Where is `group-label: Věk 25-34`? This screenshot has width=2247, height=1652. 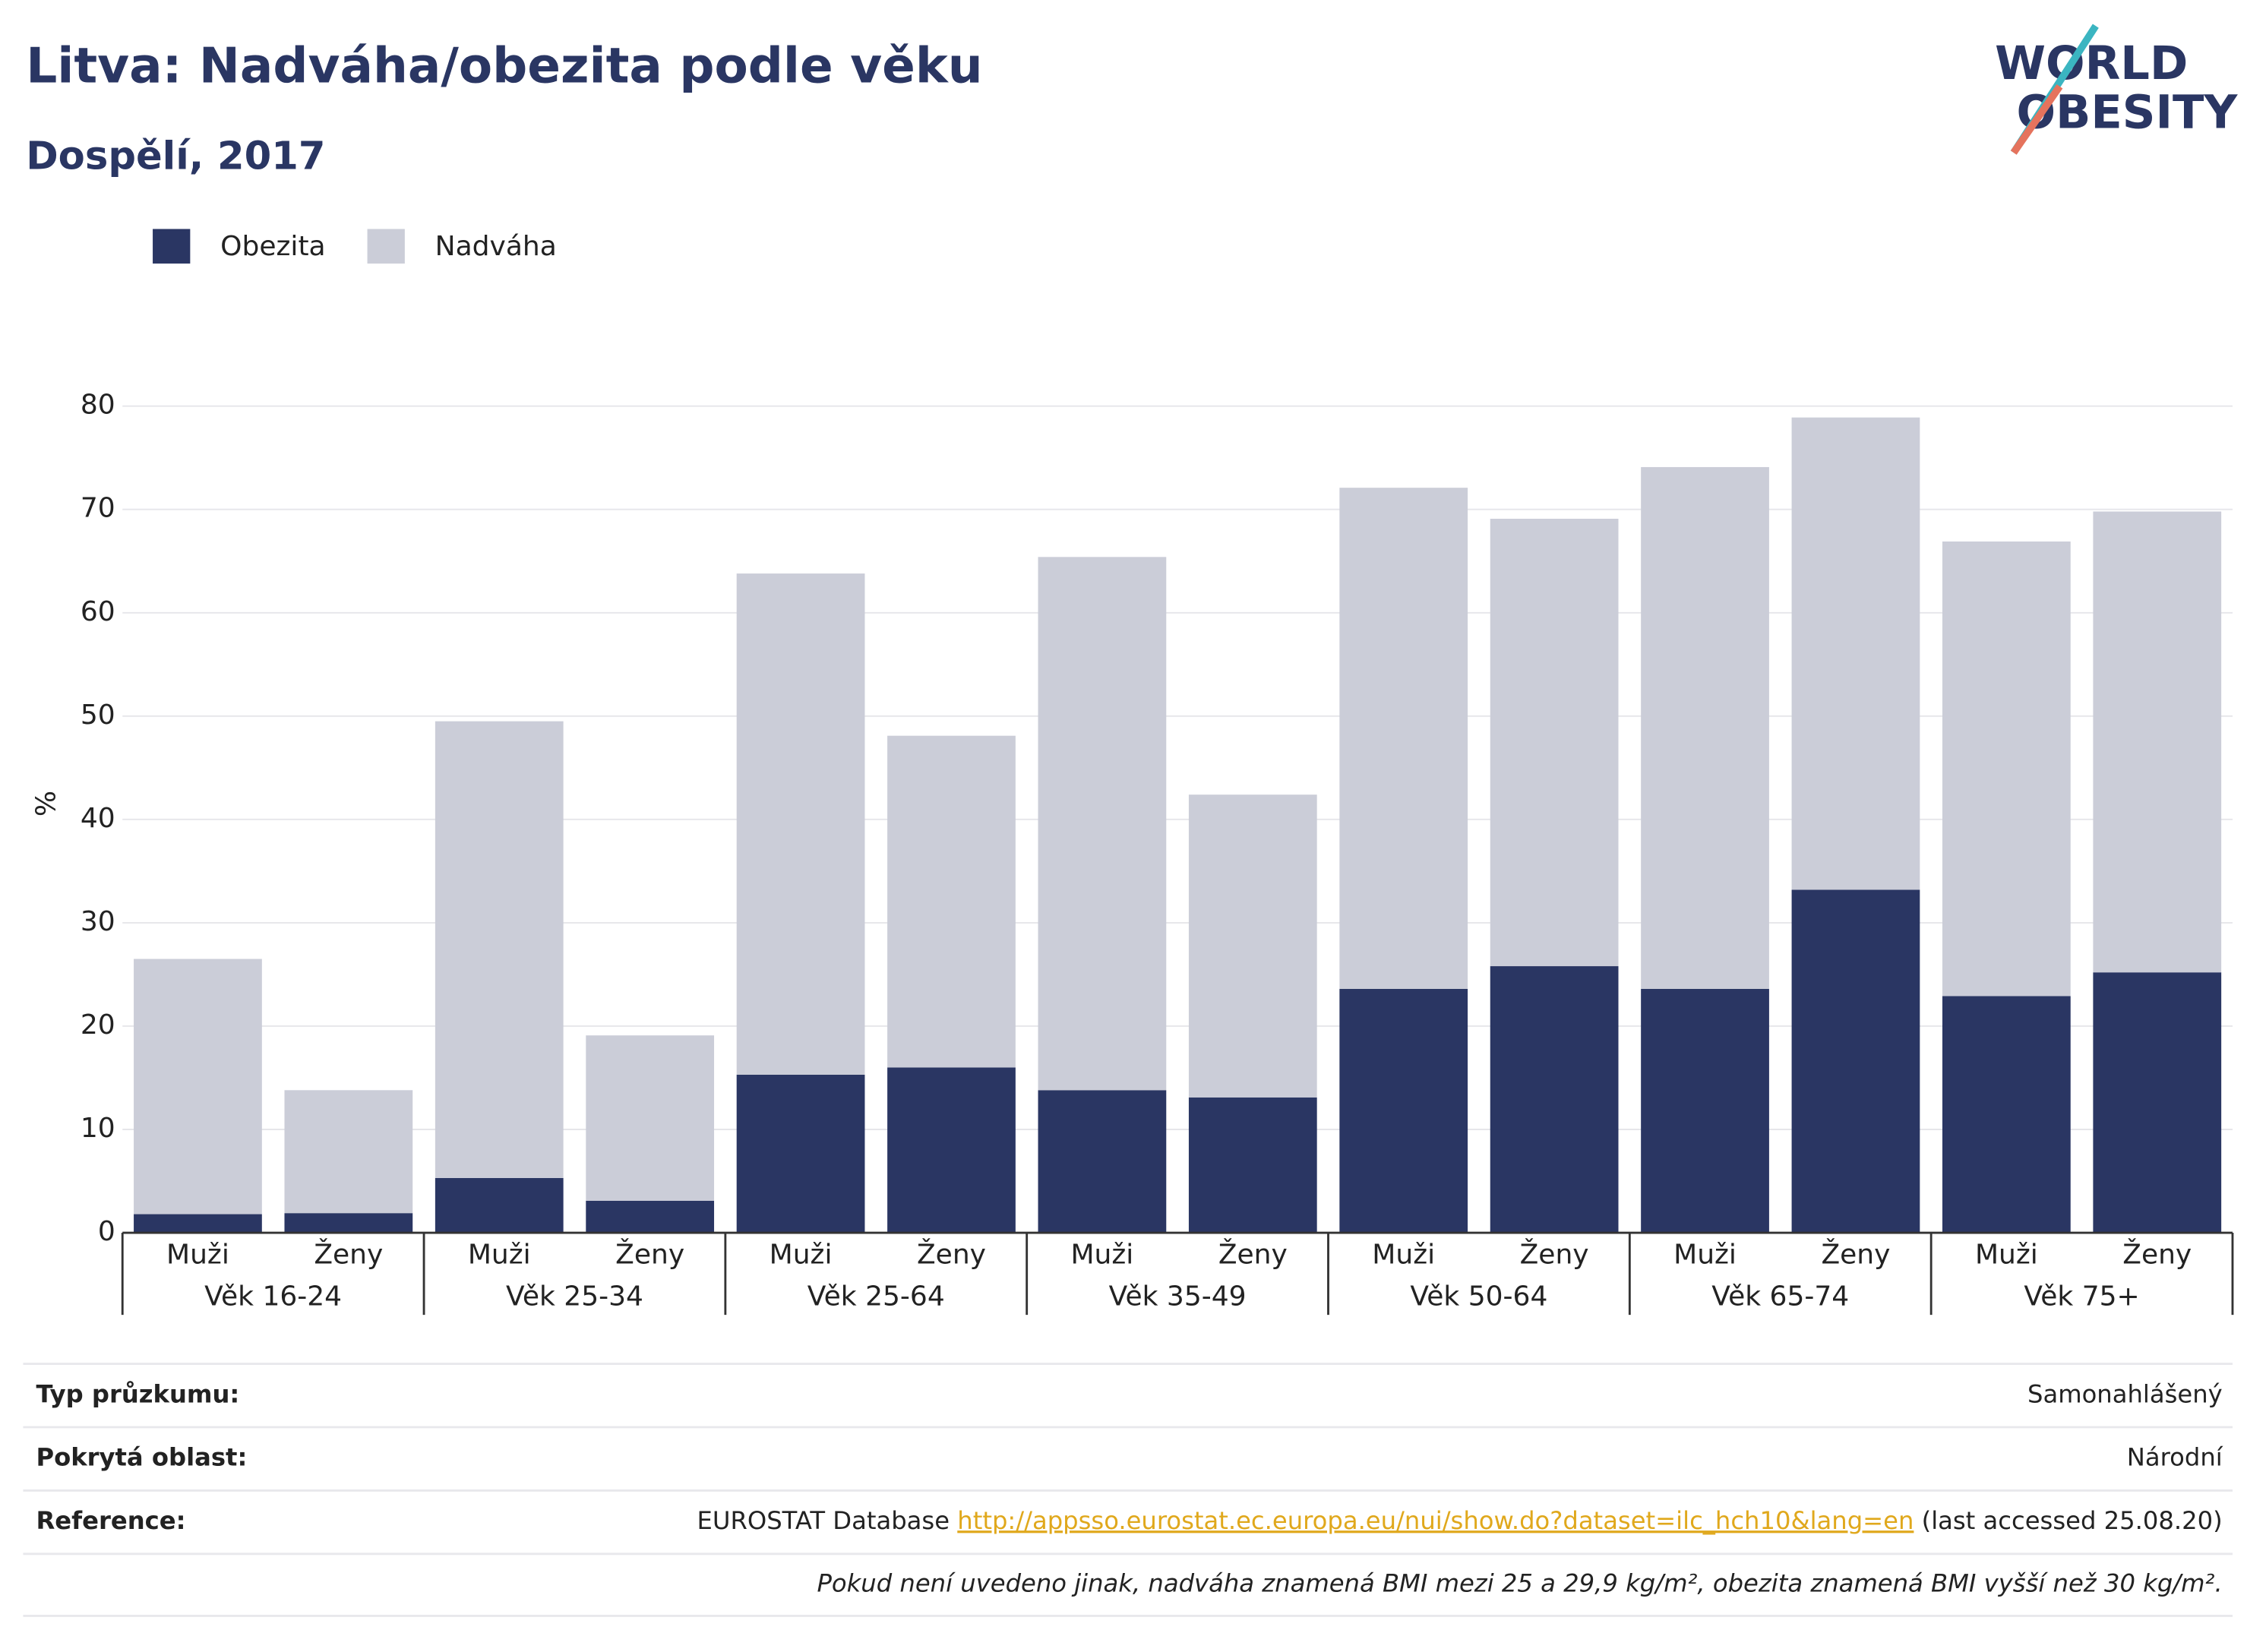 group-label: Věk 25-34 is located at coordinates (574, 1296).